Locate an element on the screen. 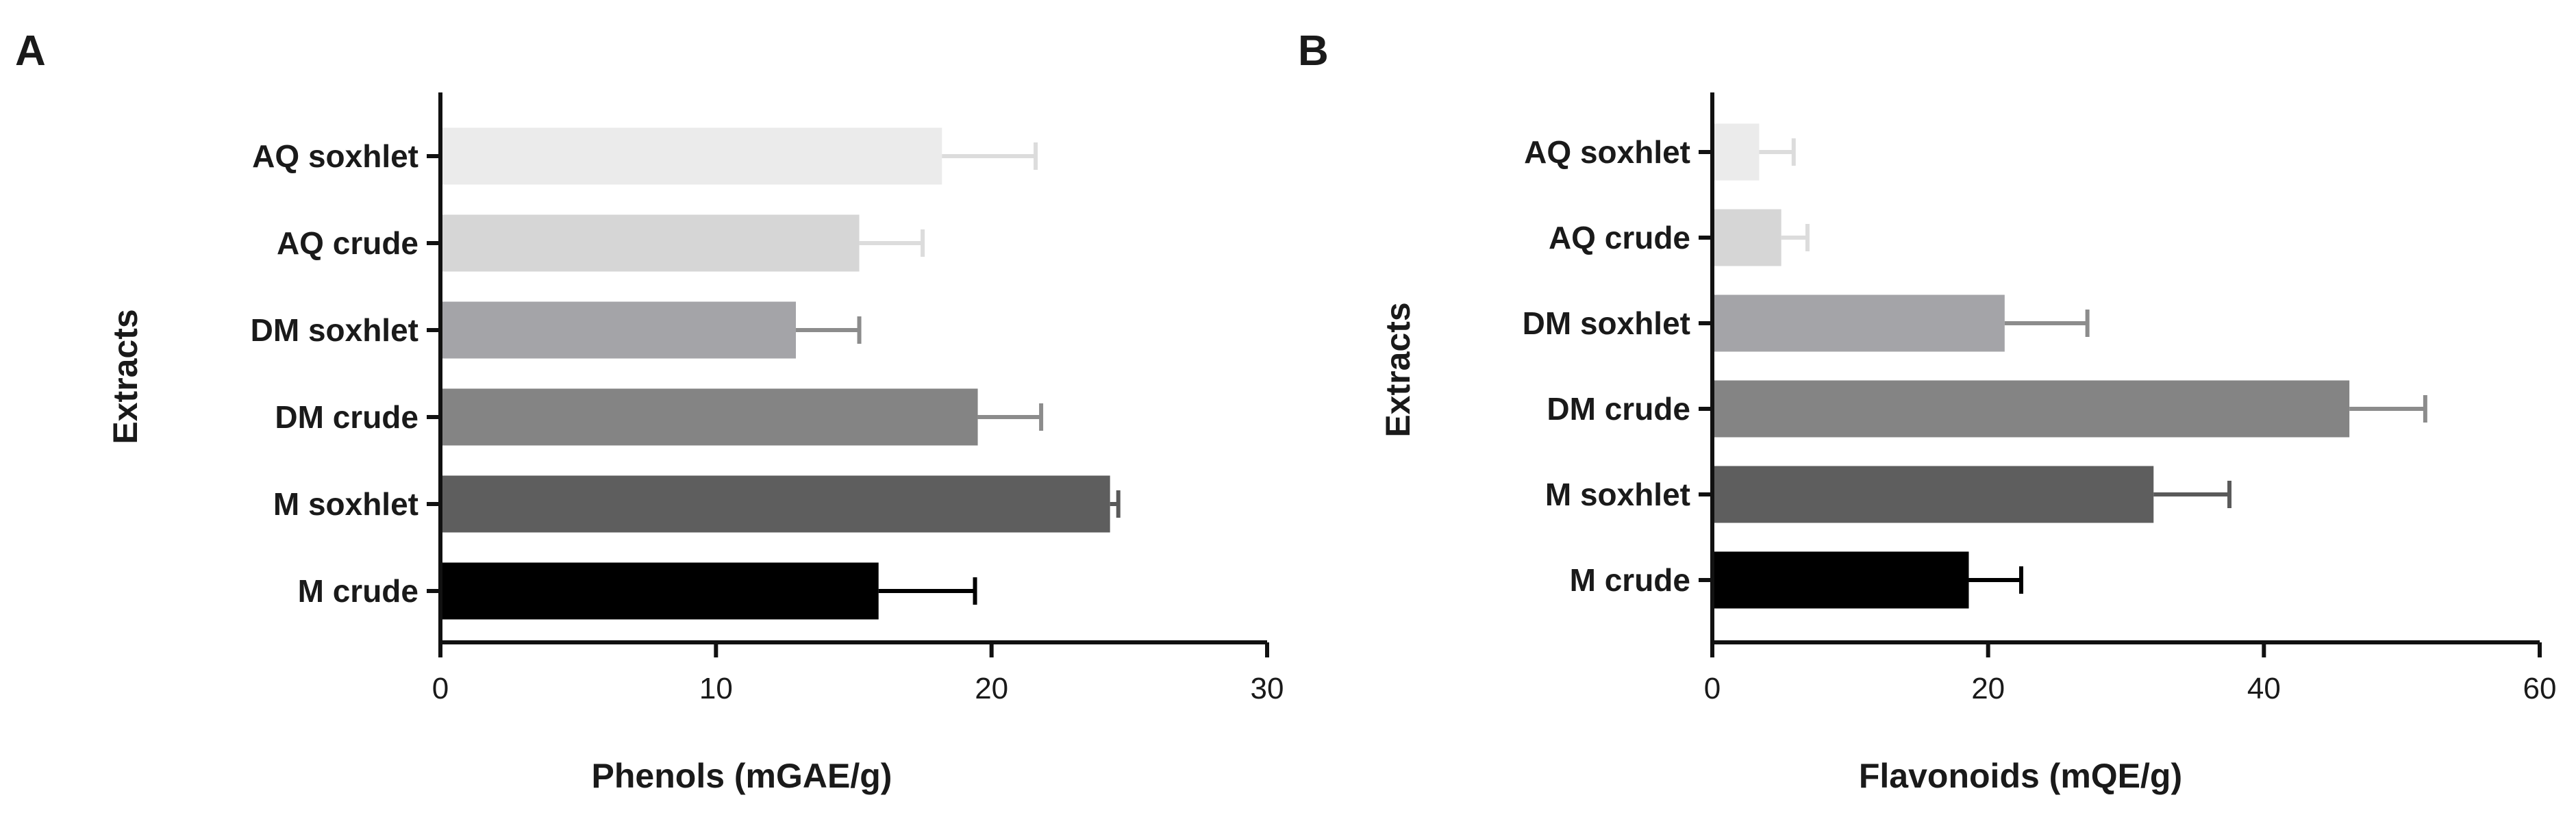  panel-b-category-label-m-soxhlet: M soxhlet is located at coordinates (1618, 494).